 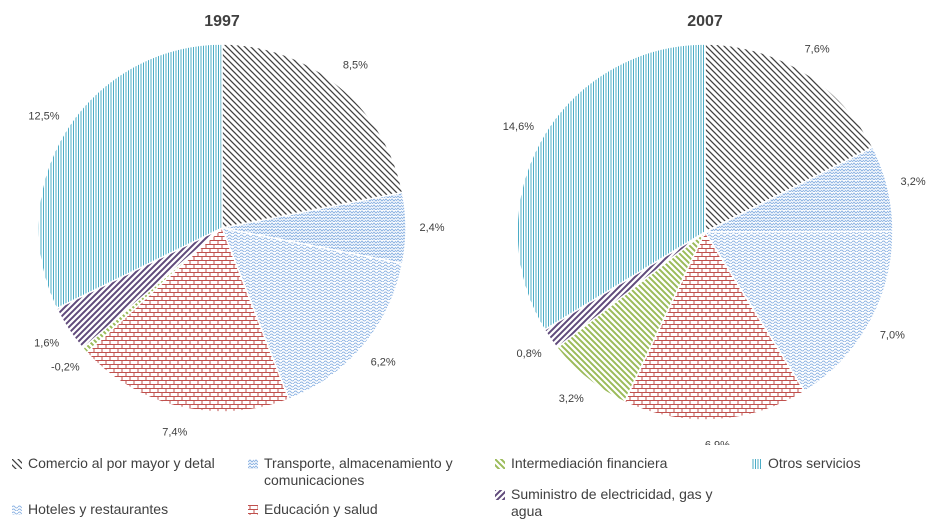 What do you see at coordinates (612, 502) in the screenshot?
I see `legend-label: Suministro de electricidad, gas y agua` at bounding box center [612, 502].